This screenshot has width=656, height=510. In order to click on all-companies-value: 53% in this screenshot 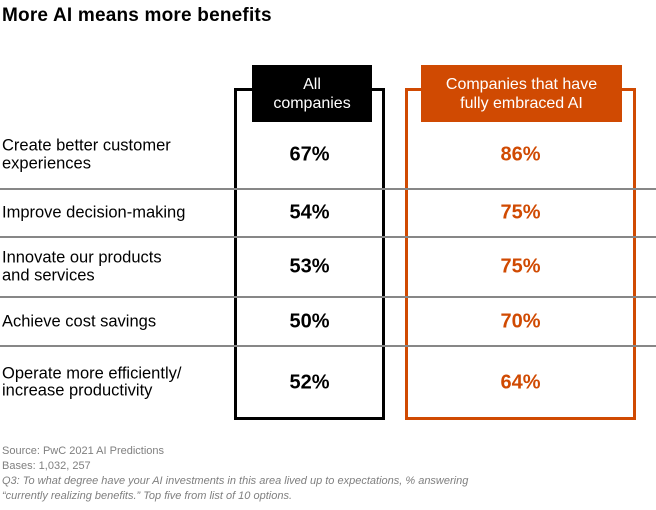, I will do `click(309, 266)`.